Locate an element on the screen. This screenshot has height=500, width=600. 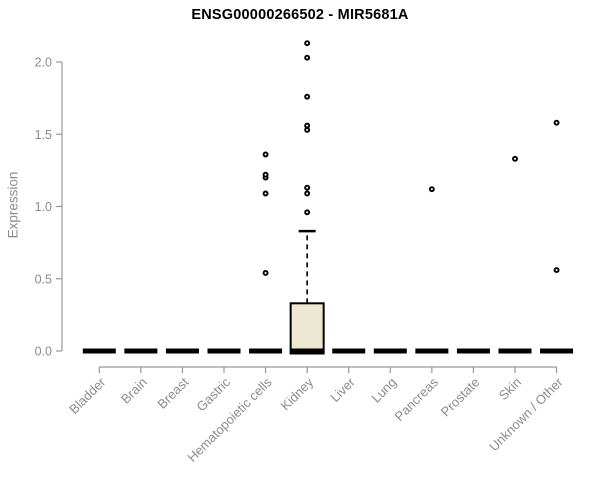
category-label: Pancreas is located at coordinates (417, 399).